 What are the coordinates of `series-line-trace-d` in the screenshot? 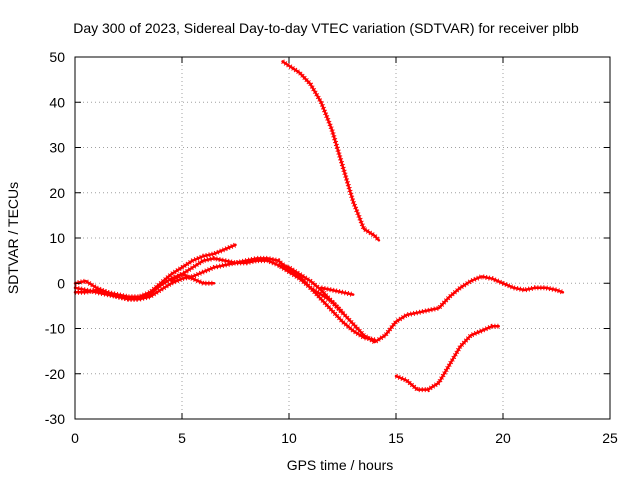 It's located at (273, 299).